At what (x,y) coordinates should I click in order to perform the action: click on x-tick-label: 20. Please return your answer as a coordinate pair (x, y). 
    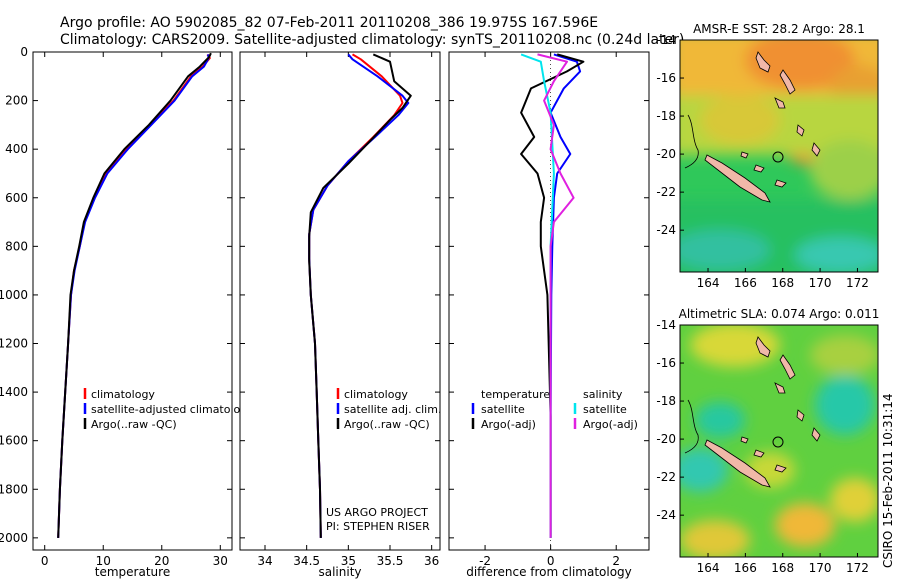
    Looking at the image, I should click on (161, 561).